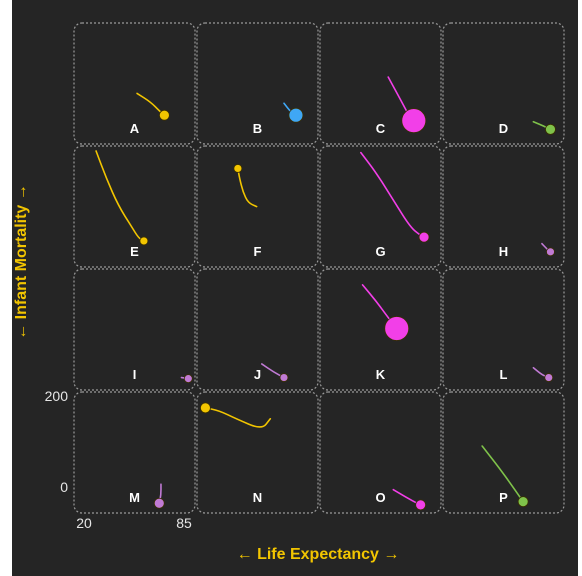 Image resolution: width=582 pixels, height=576 pixels. I want to click on panel-p-frame, so click(503, 452).